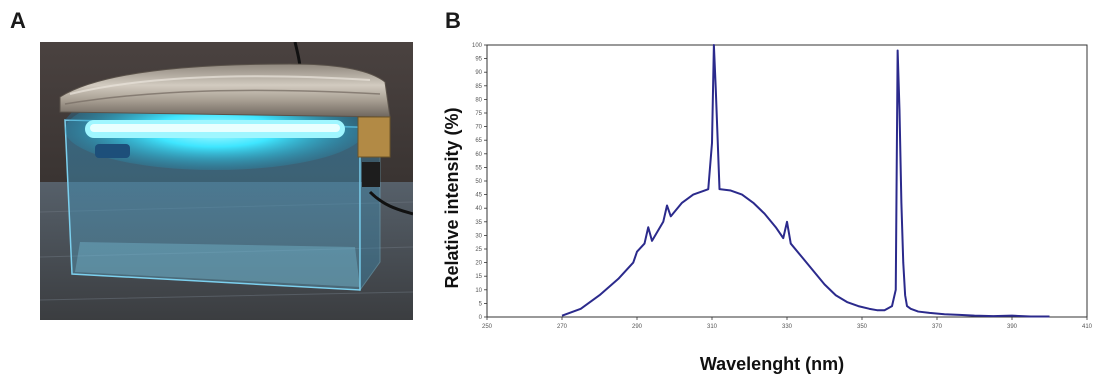 The image size is (1097, 382). I want to click on y-tick-label: 20, so click(478, 264).